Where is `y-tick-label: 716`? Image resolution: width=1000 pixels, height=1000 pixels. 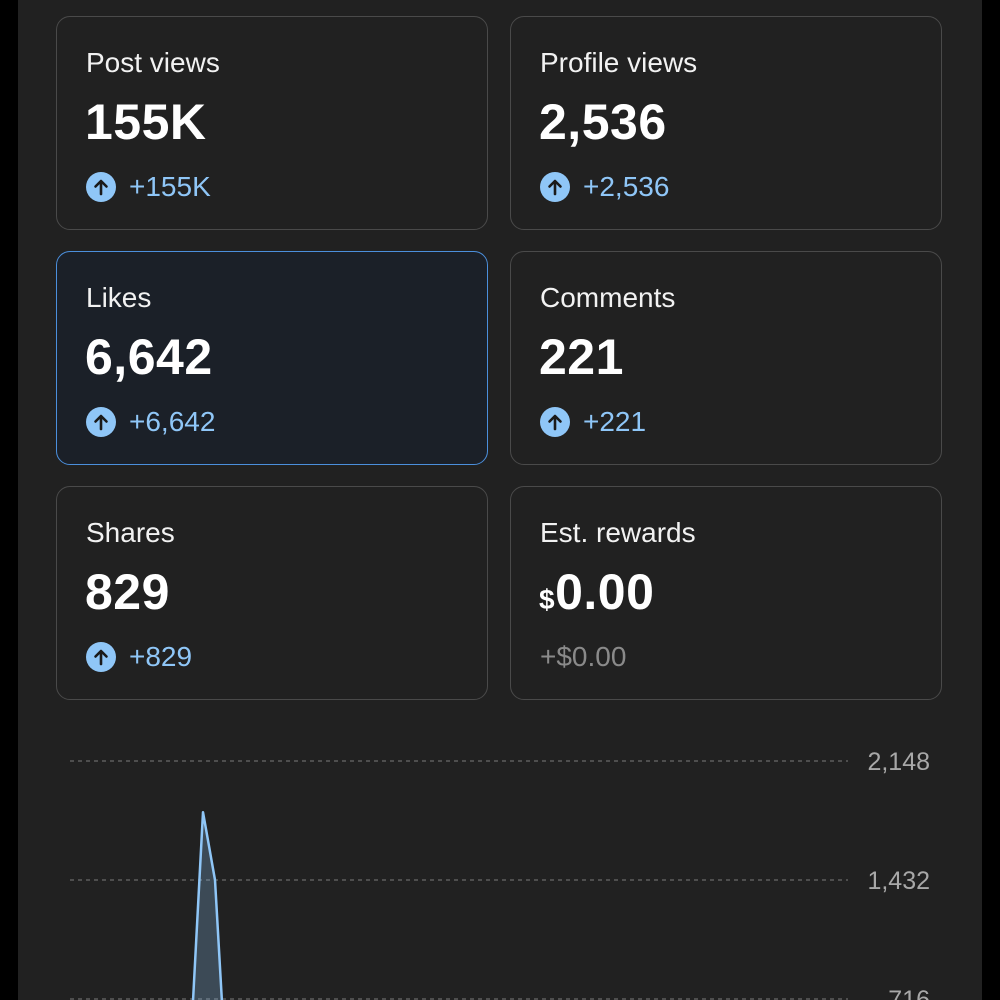 y-tick-label: 716 is located at coordinates (909, 993).